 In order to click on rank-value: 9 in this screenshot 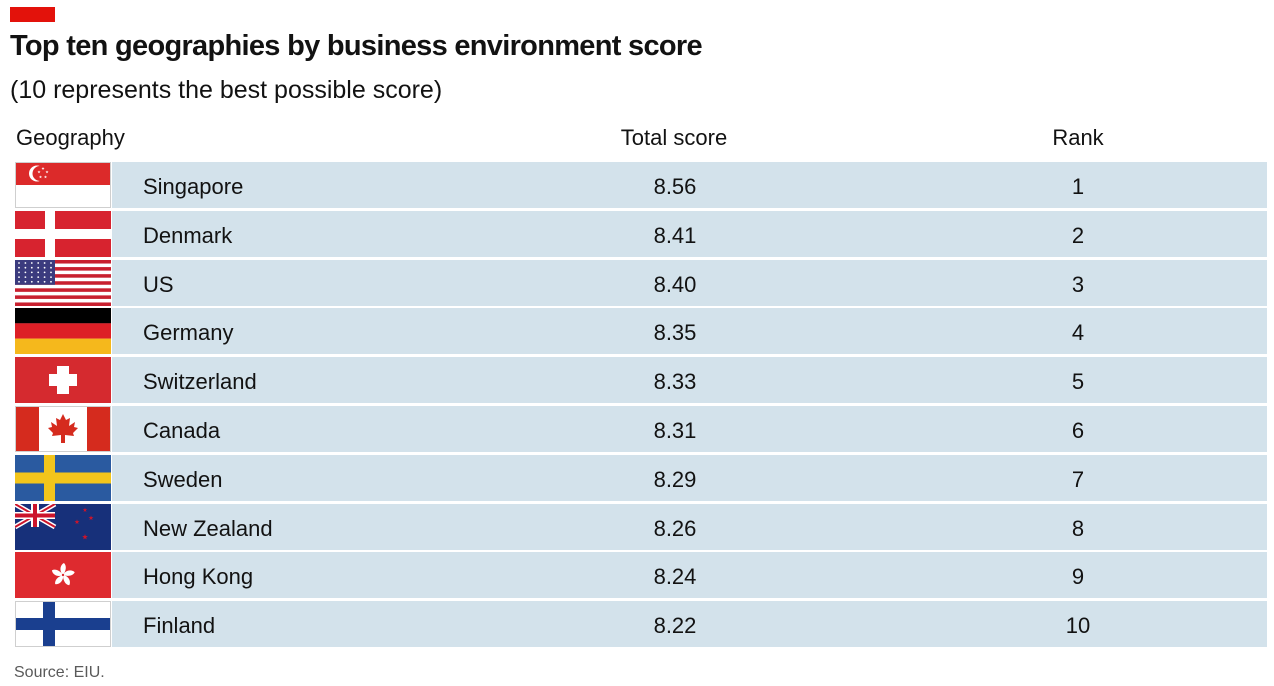, I will do `click(1078, 577)`.